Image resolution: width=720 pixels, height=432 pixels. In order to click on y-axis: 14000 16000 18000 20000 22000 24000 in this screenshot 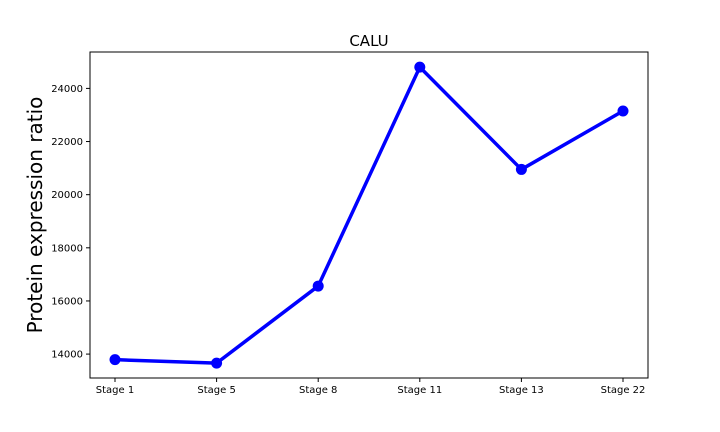, I will do `click(70, 222)`.